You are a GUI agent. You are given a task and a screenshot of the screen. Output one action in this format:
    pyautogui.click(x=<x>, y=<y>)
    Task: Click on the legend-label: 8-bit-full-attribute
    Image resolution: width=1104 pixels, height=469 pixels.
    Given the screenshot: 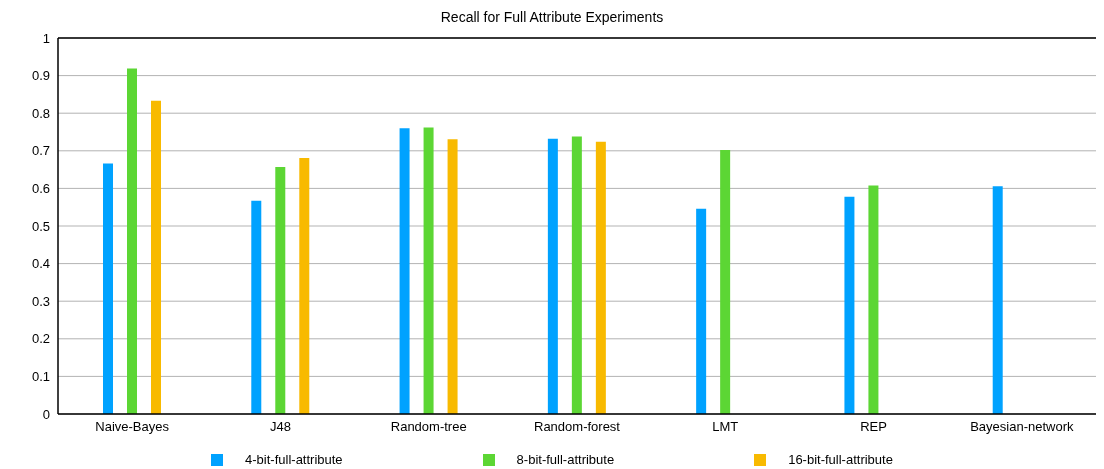 What is the action you would take?
    pyautogui.click(x=565, y=459)
    